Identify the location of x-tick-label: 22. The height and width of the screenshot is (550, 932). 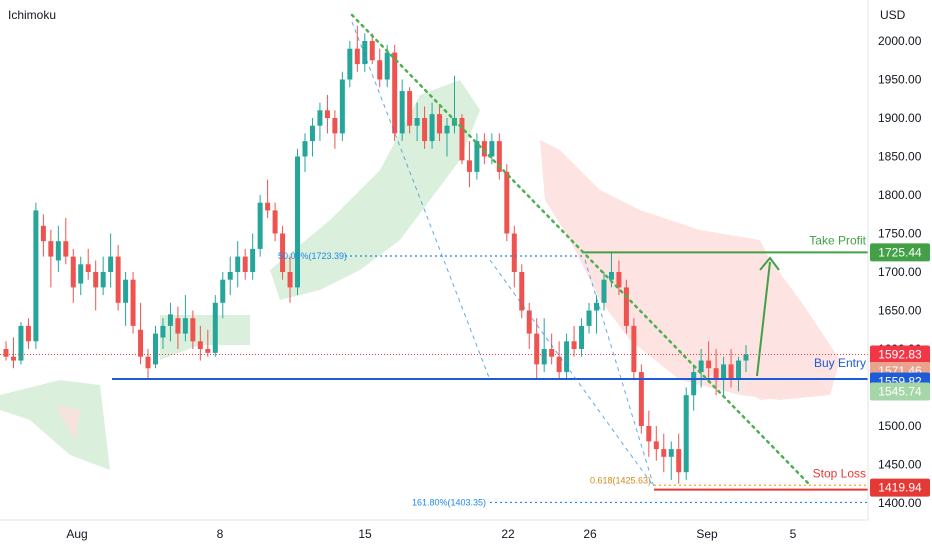
(508, 534).